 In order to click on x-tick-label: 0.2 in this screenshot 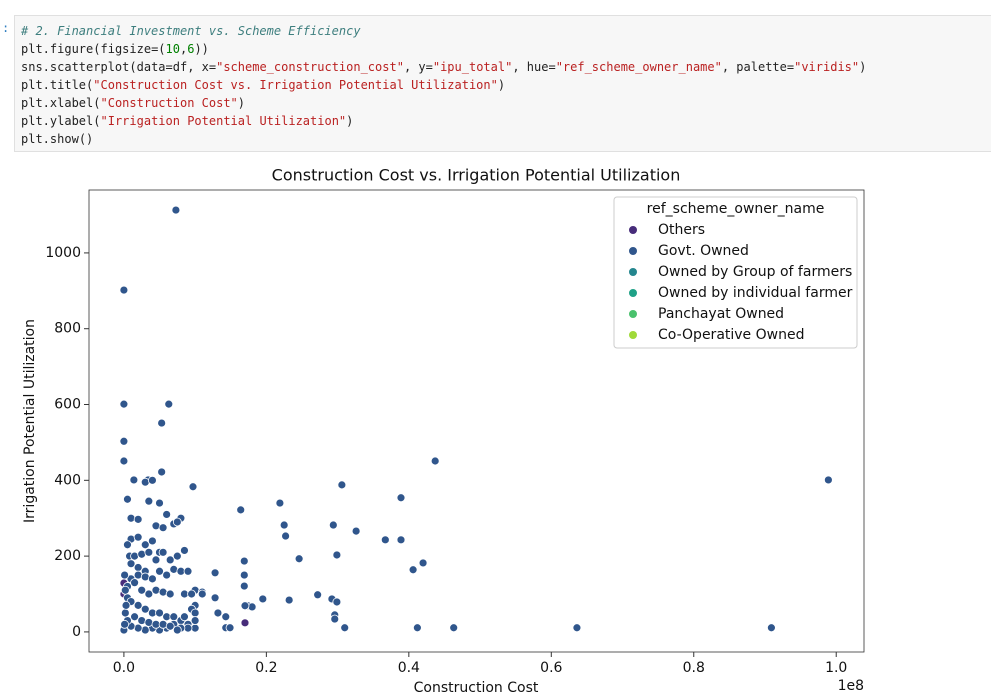, I will do `click(266, 668)`.